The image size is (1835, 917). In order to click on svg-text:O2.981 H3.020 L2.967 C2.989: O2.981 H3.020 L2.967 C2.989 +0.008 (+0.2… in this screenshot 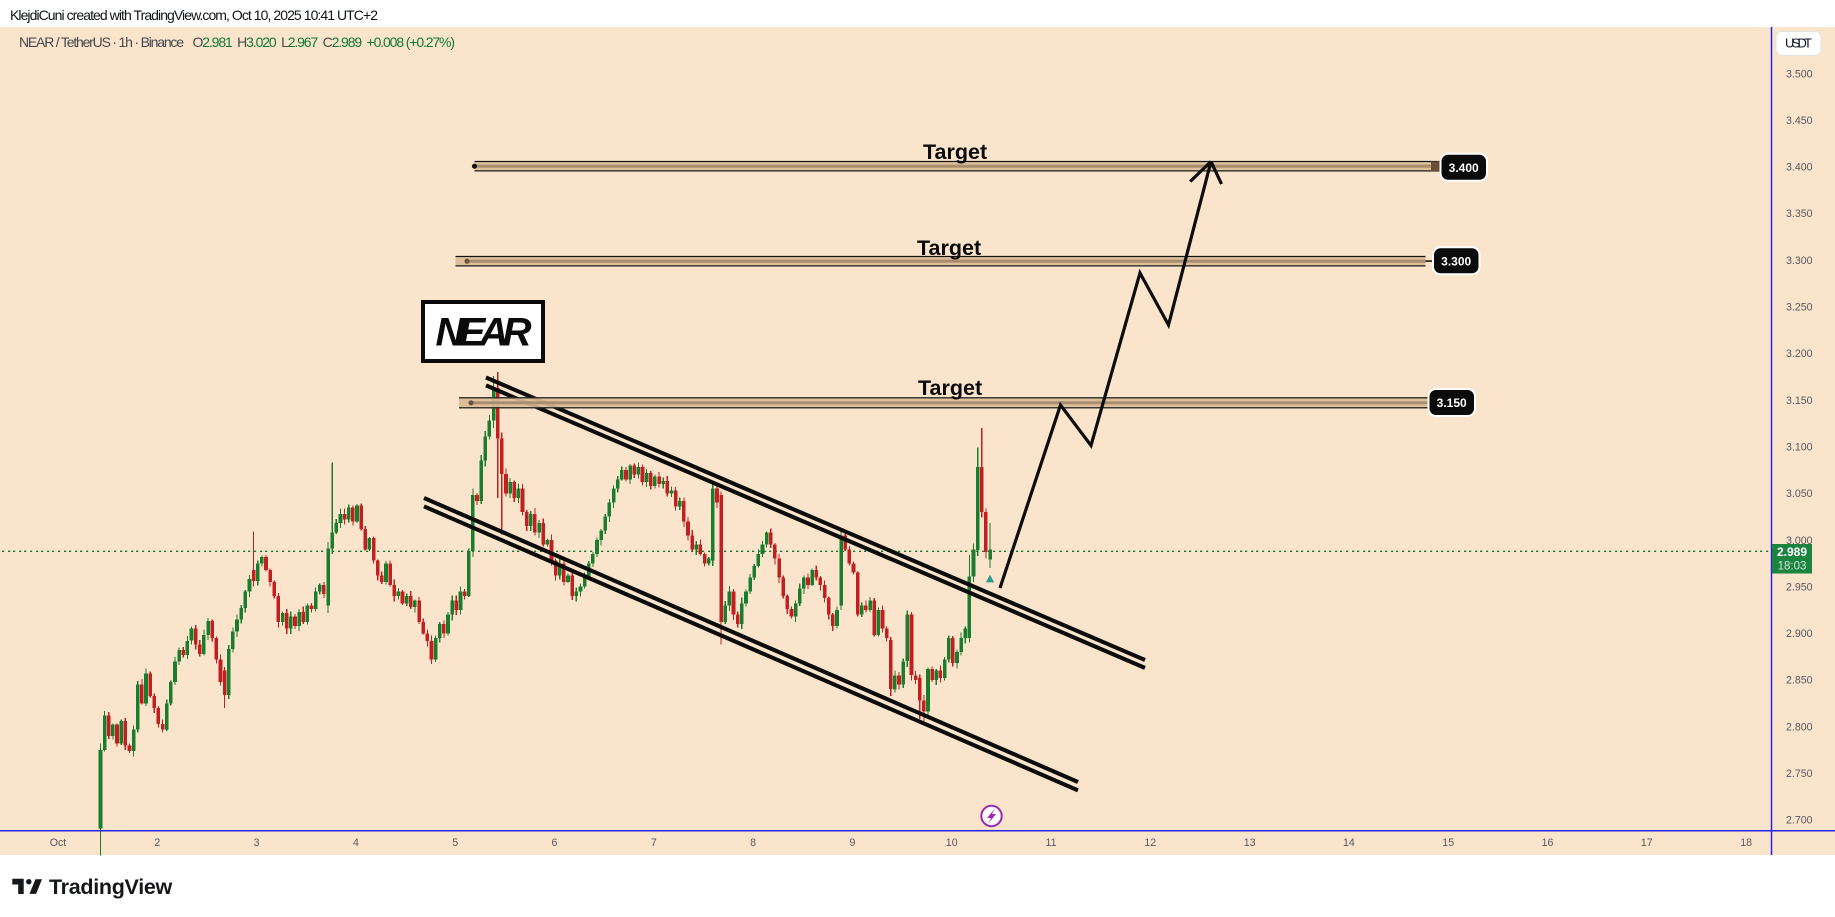, I will do `click(324, 42)`.